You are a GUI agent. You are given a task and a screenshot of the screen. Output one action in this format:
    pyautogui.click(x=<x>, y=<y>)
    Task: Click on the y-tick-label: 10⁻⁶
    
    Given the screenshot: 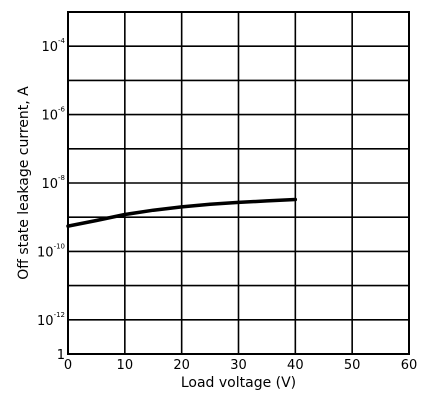 What is the action you would take?
    pyautogui.click(x=53, y=115)
    